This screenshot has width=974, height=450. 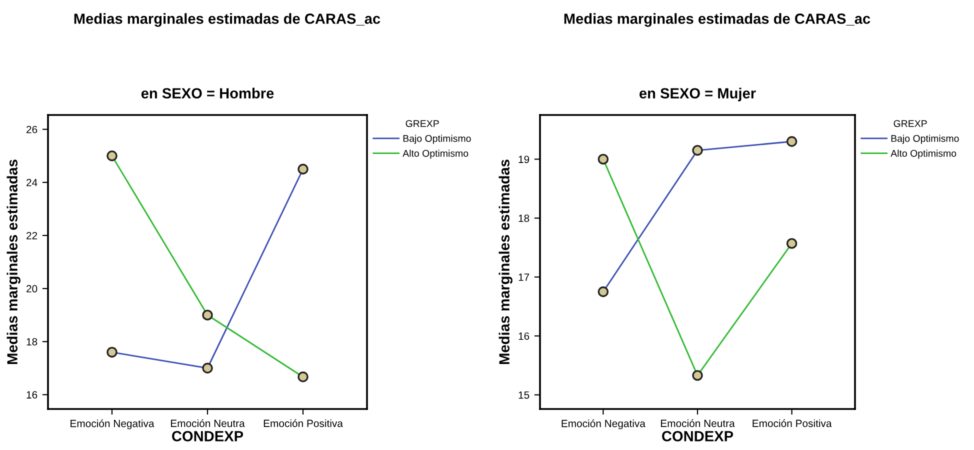 What do you see at coordinates (207, 93) in the screenshot?
I see `chart-subtitle: en SEXO = Hombre` at bounding box center [207, 93].